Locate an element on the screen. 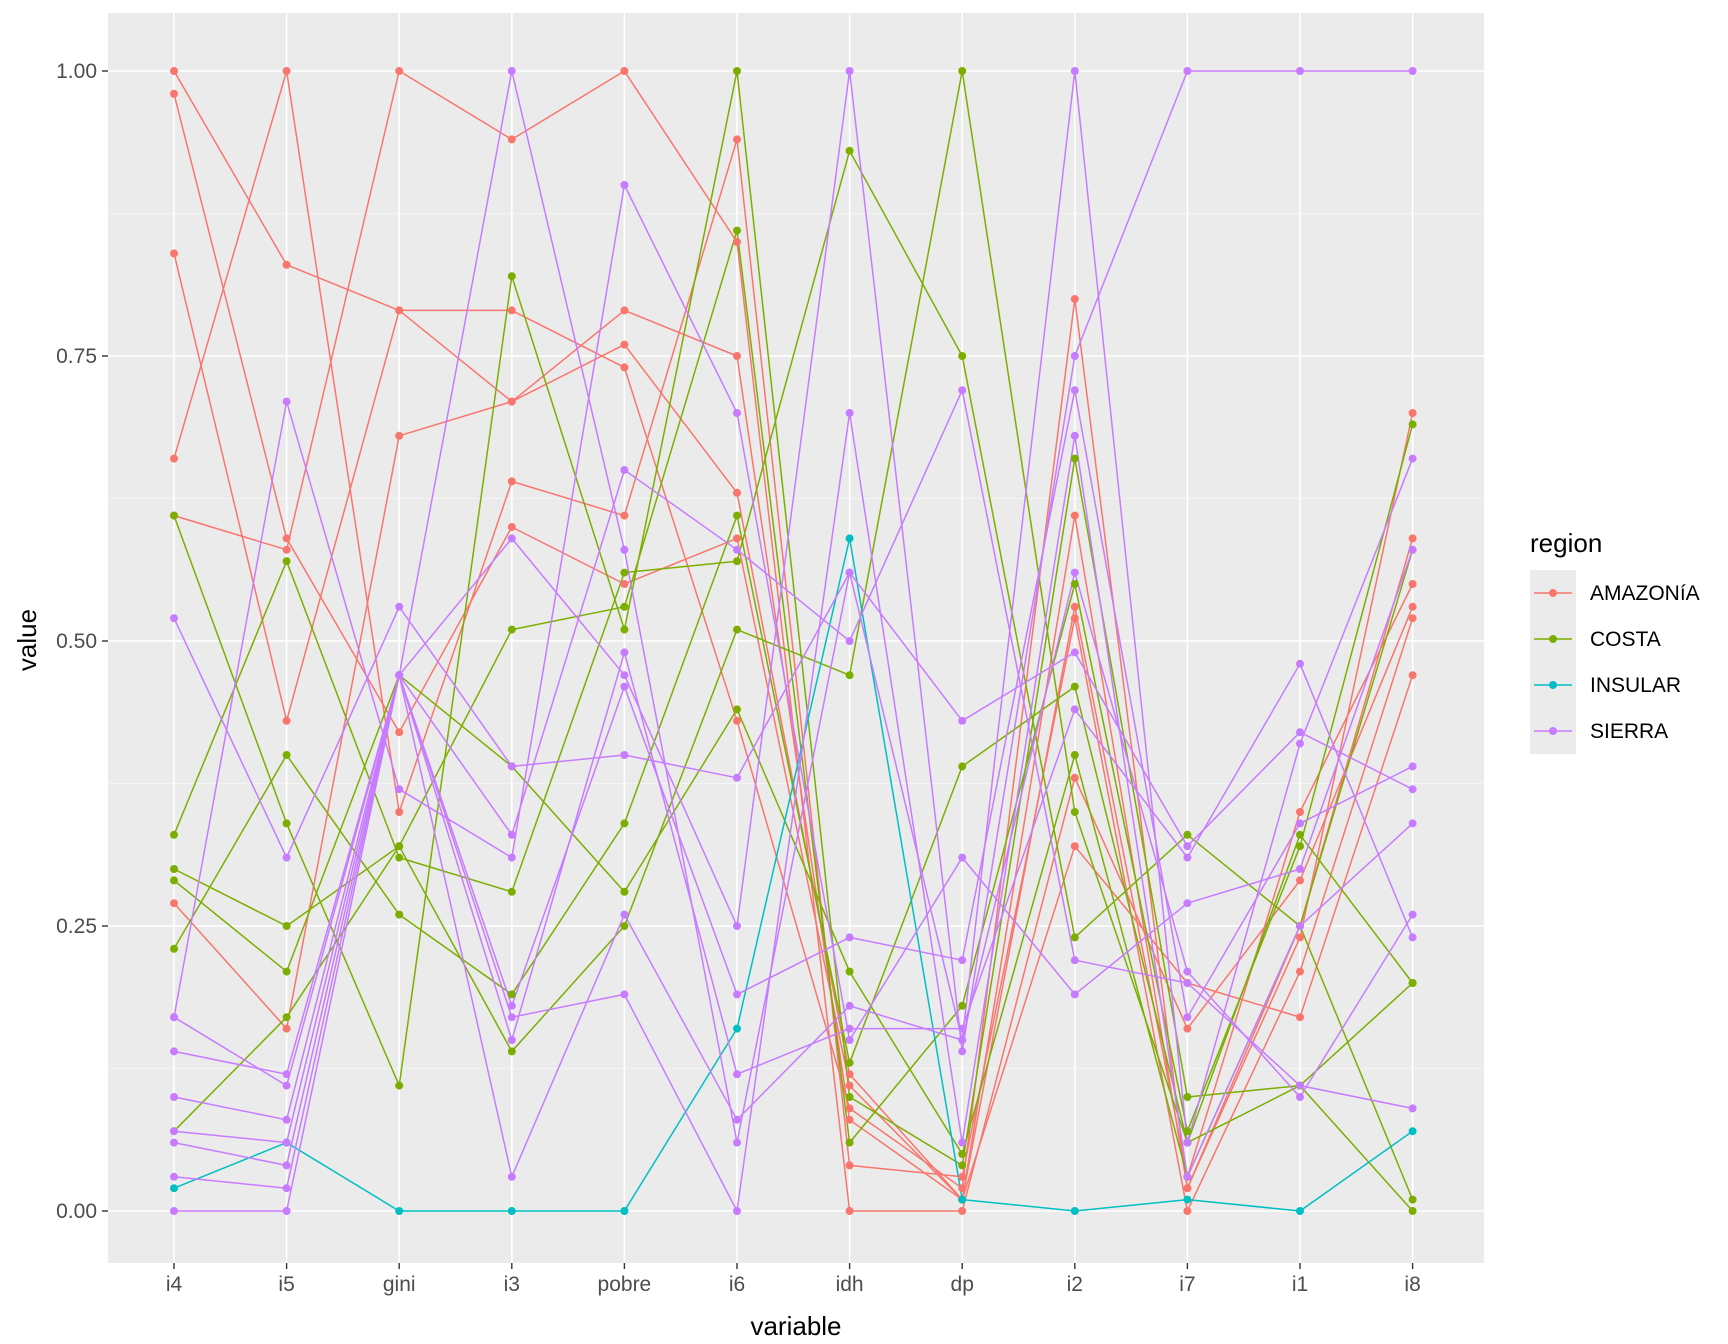 The height and width of the screenshot is (1344, 1728). x-tick-label: dp is located at coordinates (962, 1284).